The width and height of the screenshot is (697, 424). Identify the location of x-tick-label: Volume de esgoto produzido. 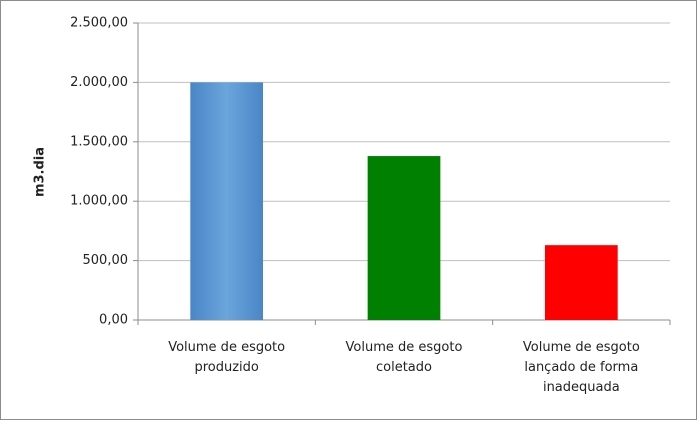
(226, 357).